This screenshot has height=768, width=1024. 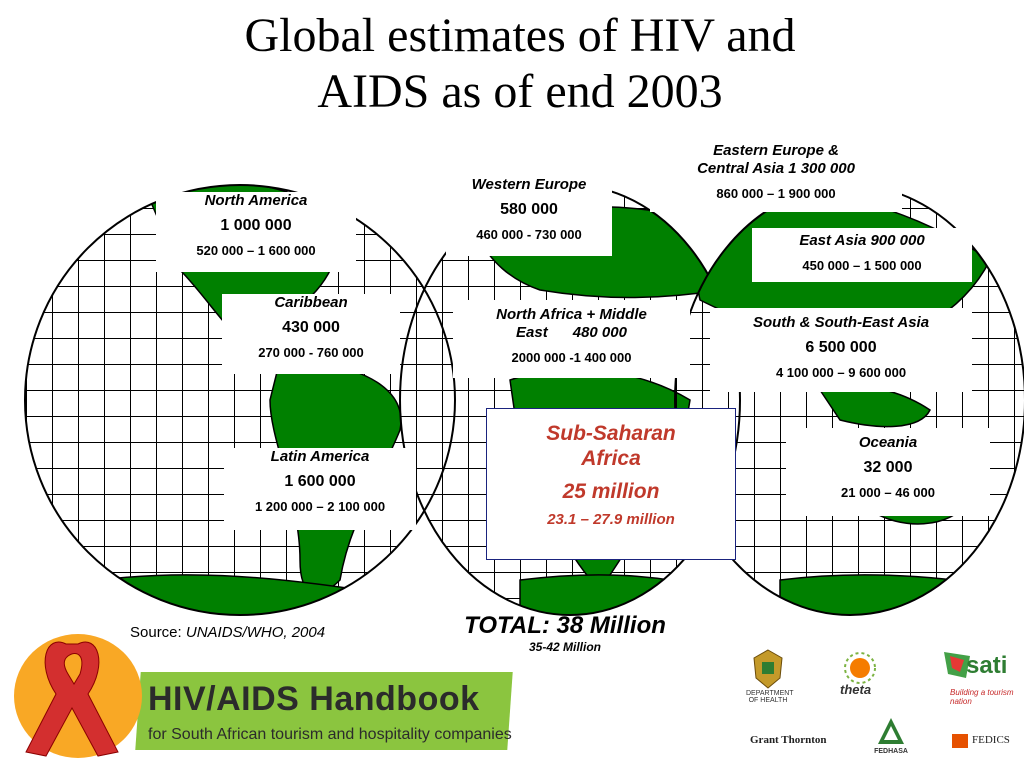 I want to click on fedhasa-triangle-icon, so click(x=891, y=731).